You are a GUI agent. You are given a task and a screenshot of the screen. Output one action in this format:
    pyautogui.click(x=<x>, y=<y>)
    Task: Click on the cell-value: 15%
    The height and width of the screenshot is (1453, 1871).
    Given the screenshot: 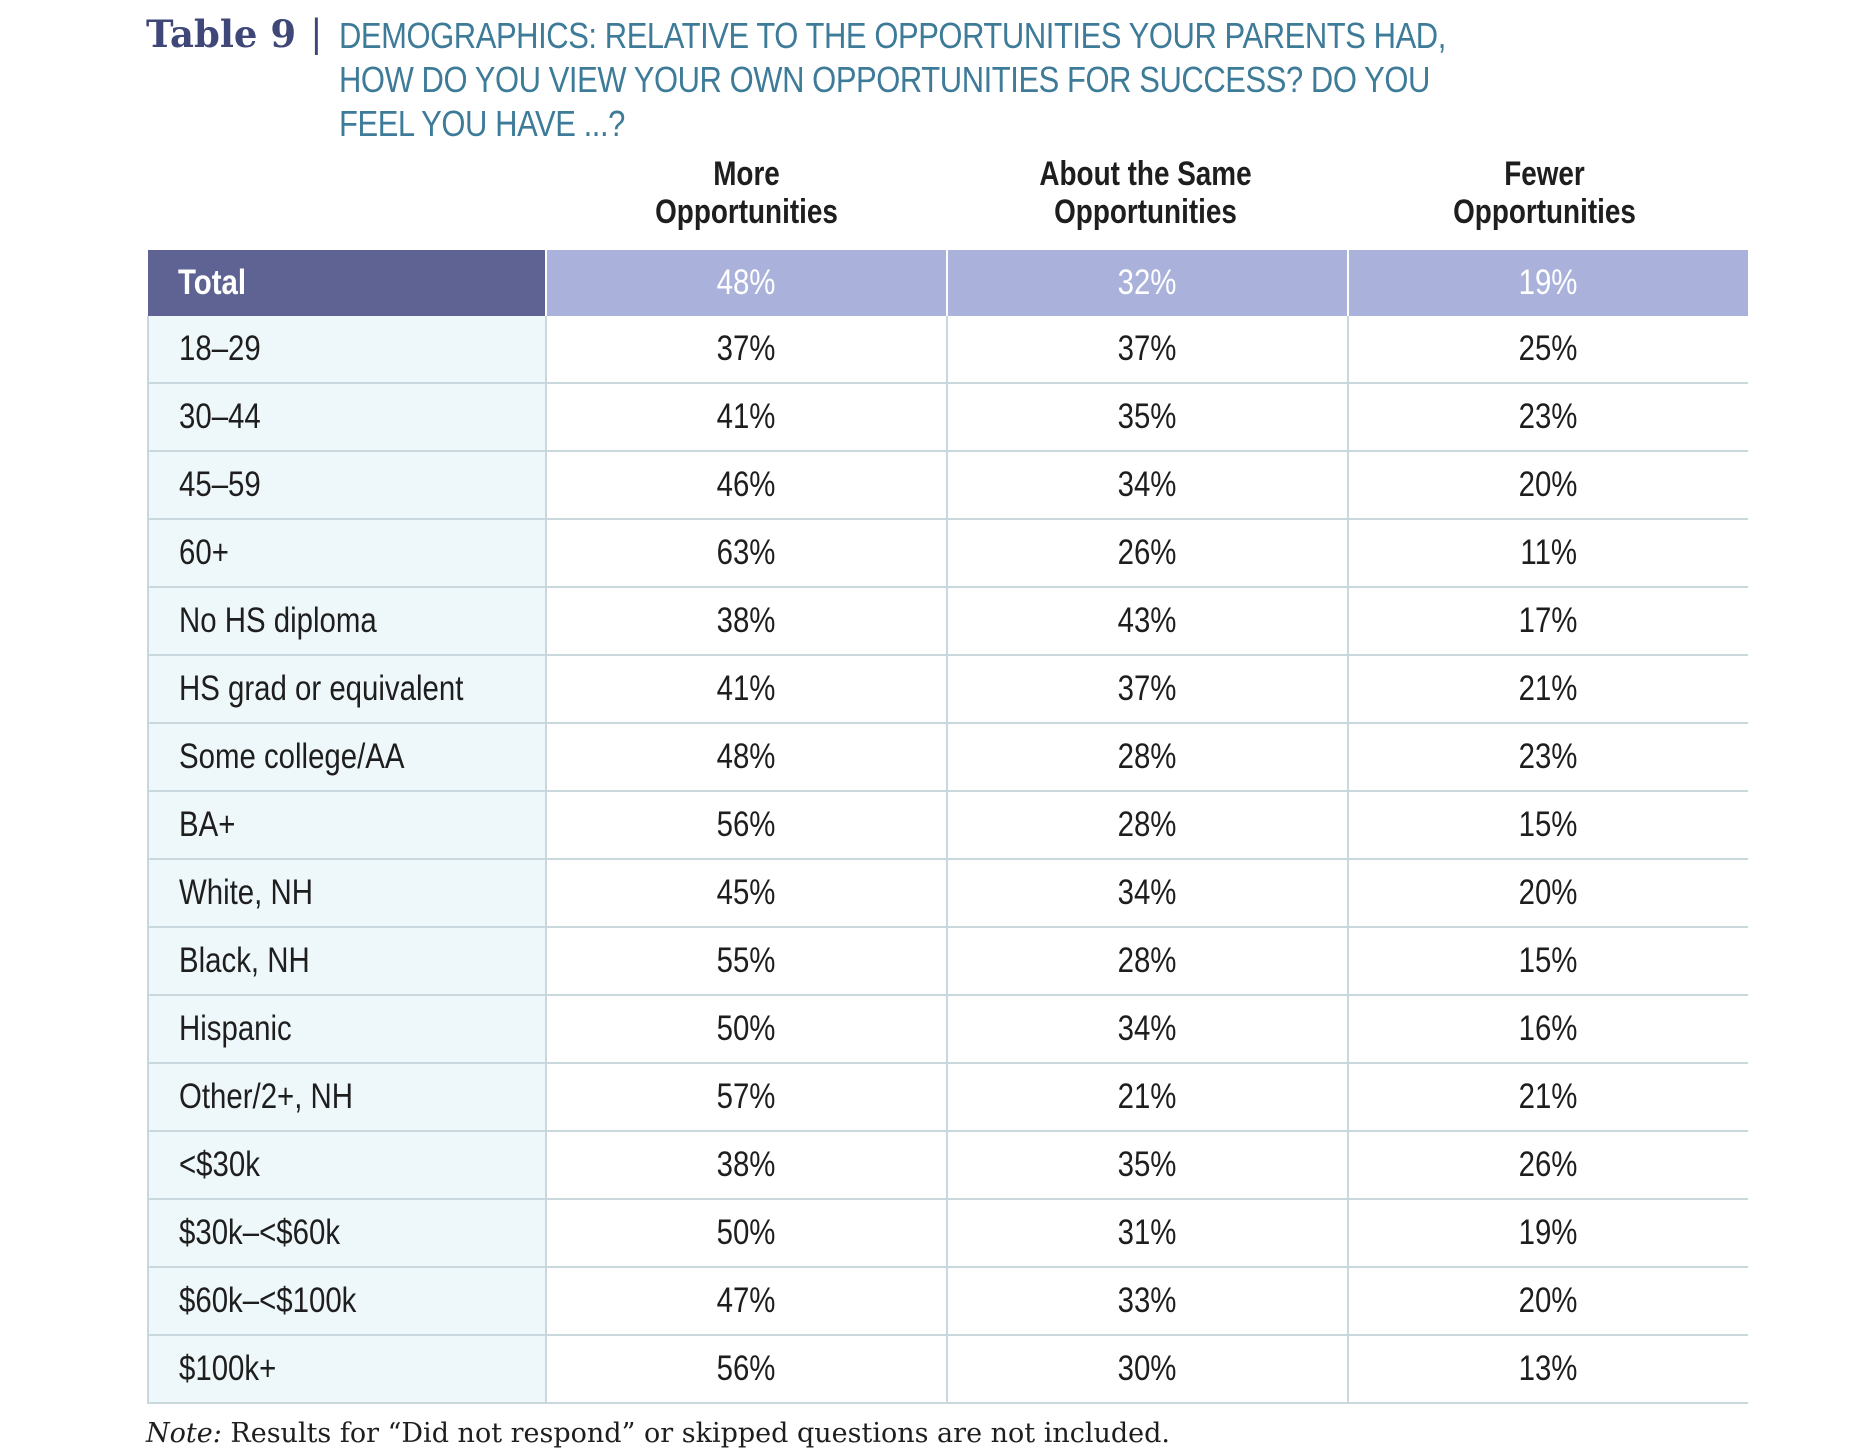 What is the action you would take?
    pyautogui.click(x=1548, y=960)
    